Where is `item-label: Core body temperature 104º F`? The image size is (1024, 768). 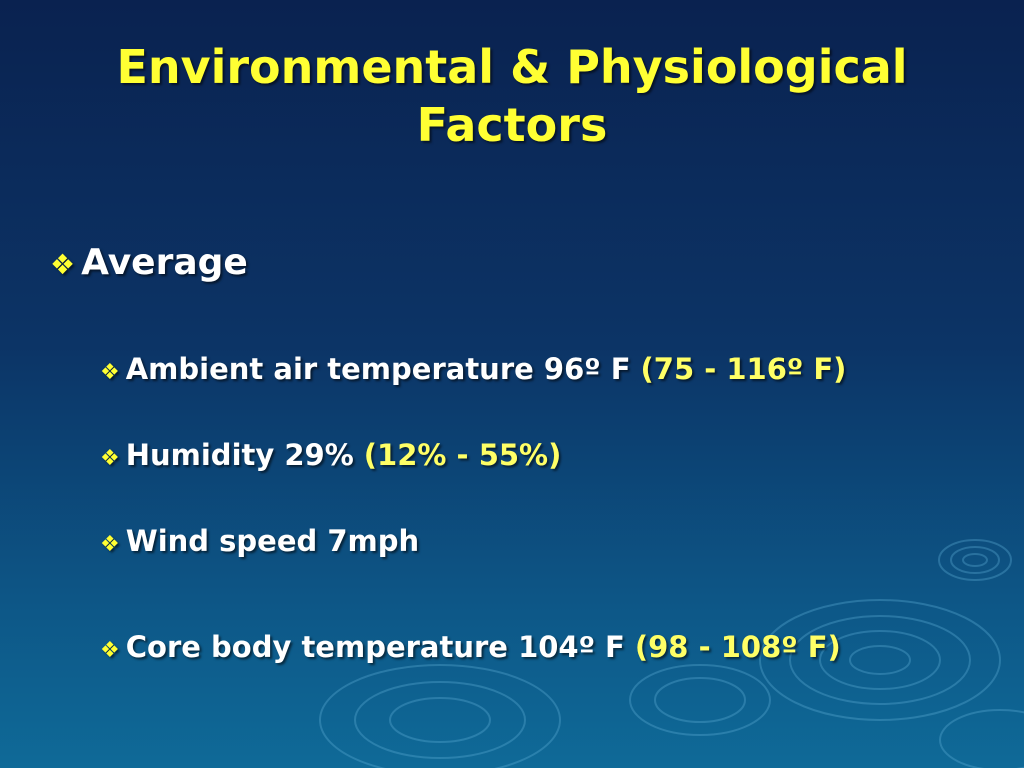 item-label: Core body temperature 104º F is located at coordinates (375, 647).